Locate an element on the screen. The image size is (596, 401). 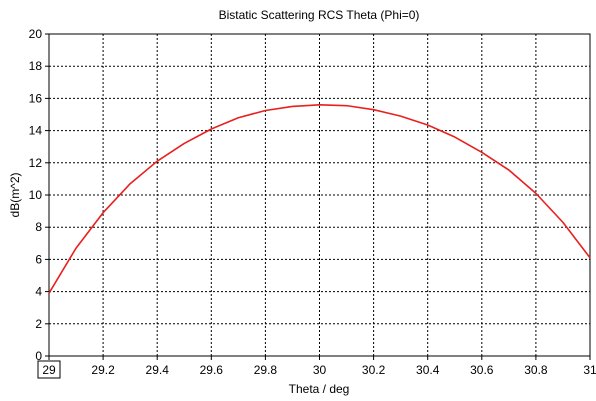
x-tick-label: 29 is located at coordinates (49, 370).